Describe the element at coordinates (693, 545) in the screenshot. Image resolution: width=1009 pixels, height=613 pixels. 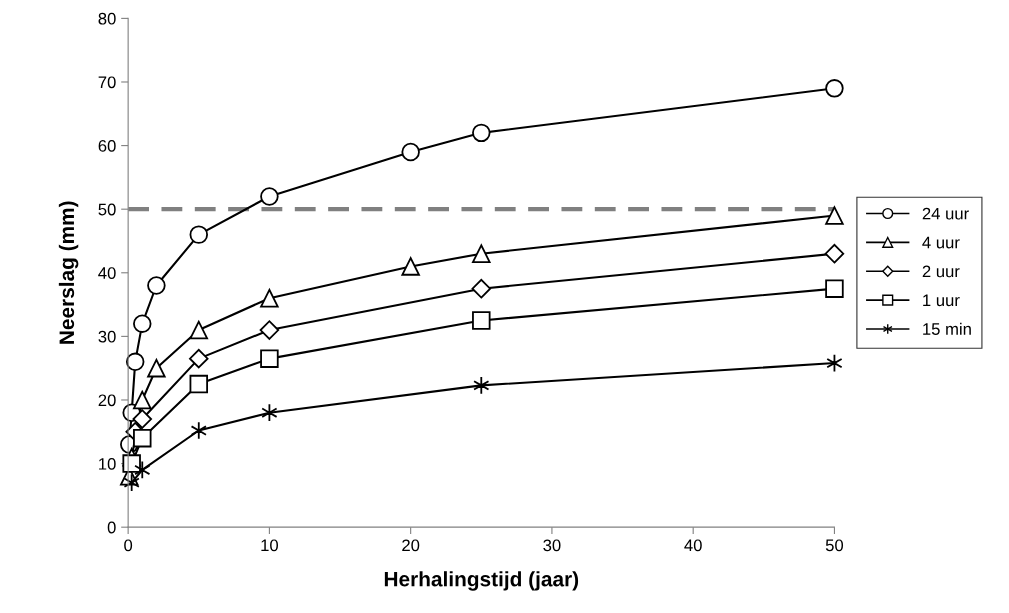
I see `x-tick-label: 40` at that location.